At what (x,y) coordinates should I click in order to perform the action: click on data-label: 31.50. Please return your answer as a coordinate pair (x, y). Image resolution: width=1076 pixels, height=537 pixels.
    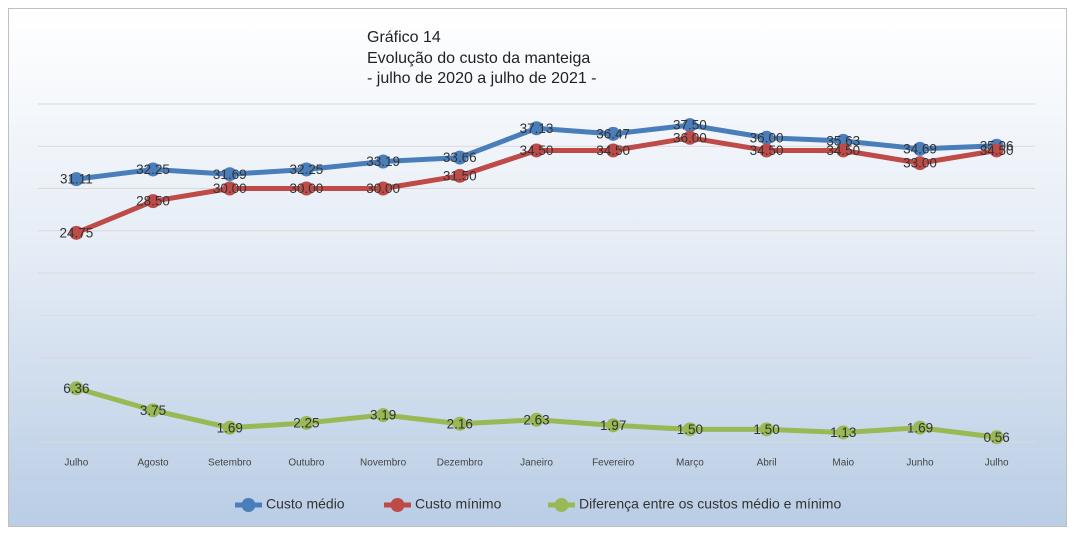
    Looking at the image, I should click on (460, 175).